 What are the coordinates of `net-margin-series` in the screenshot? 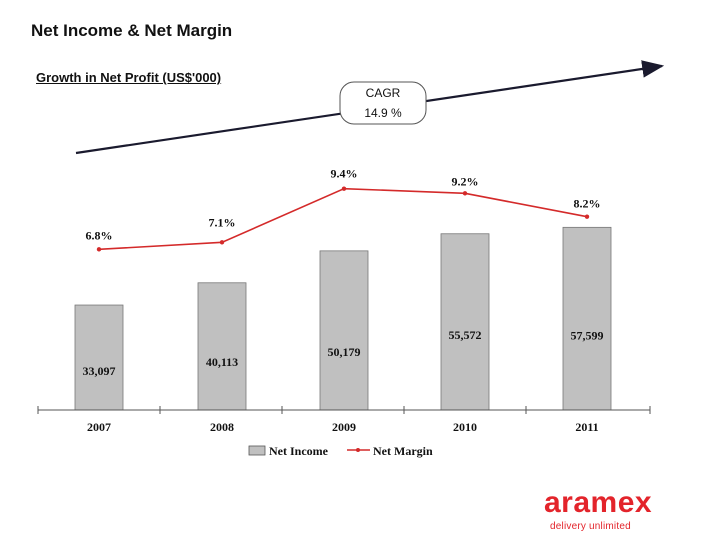 It's located at (343, 219).